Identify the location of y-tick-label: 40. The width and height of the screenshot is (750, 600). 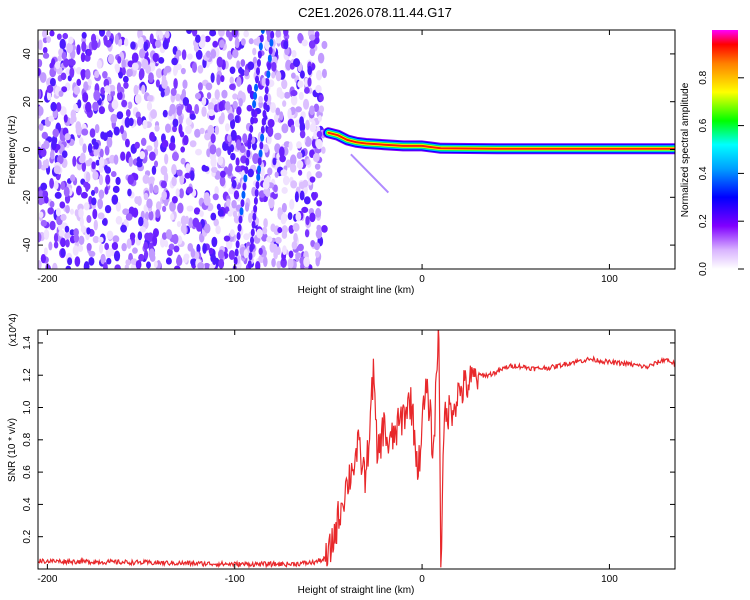
(27, 54).